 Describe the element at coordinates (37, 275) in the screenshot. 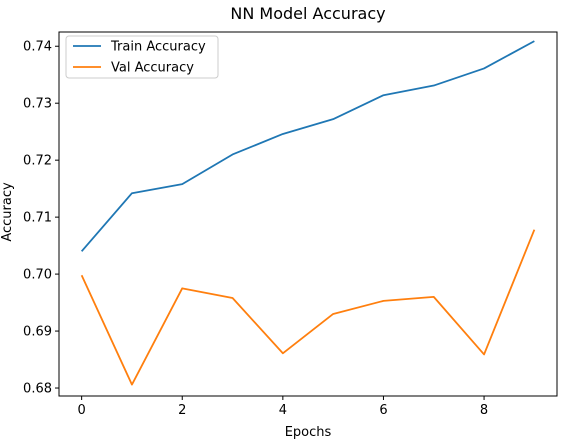

I see `y-tick-label: 0.70` at that location.